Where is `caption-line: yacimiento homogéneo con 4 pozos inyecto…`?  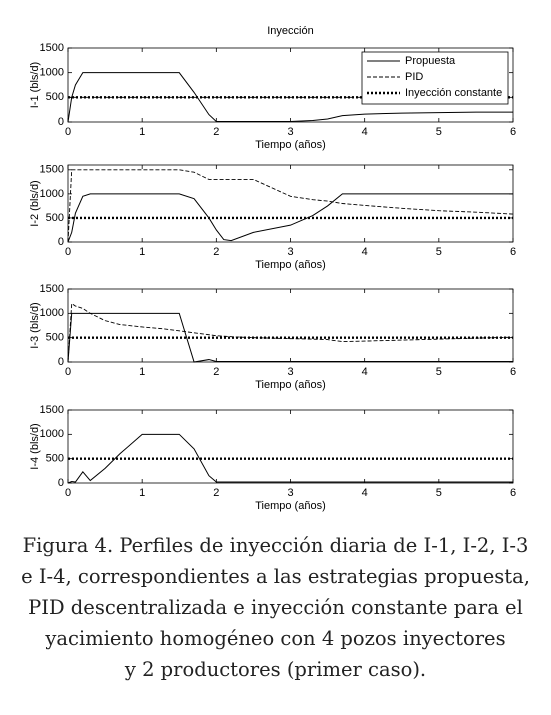
caption-line: yacimiento homogéneo con 4 pozos inyecto… is located at coordinates (275, 638).